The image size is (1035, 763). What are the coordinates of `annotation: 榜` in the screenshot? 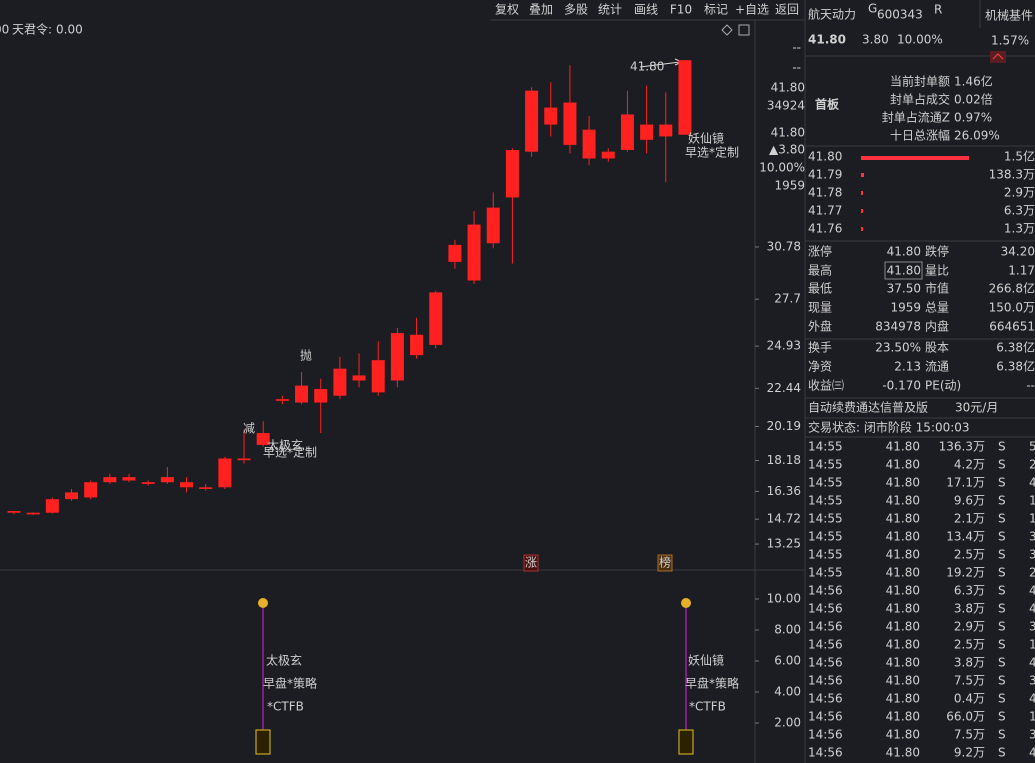 It's located at (665, 562).